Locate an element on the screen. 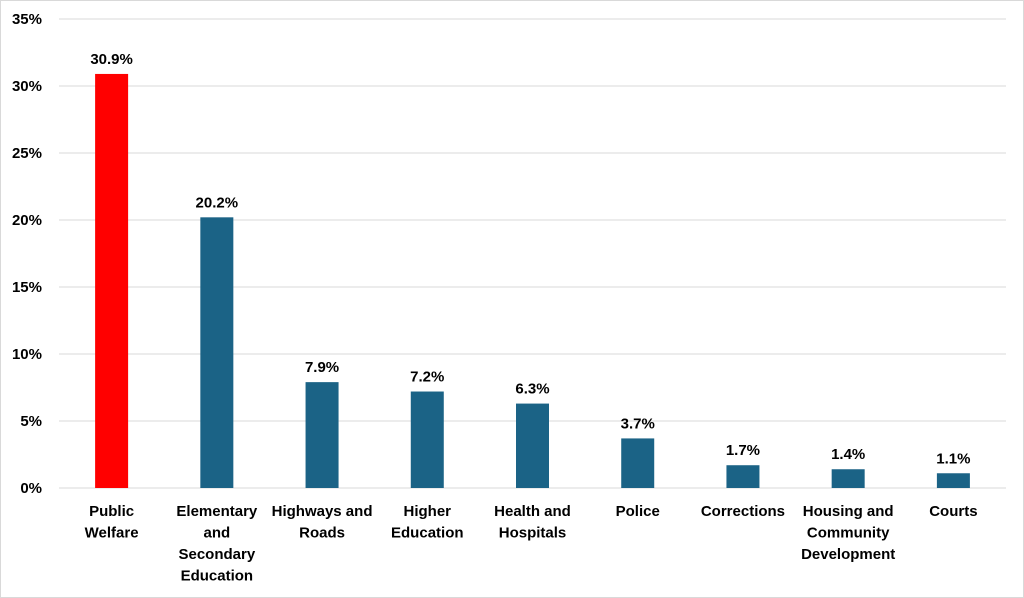 The width and height of the screenshot is (1024, 598). data-label: 1.4% is located at coordinates (848, 454).